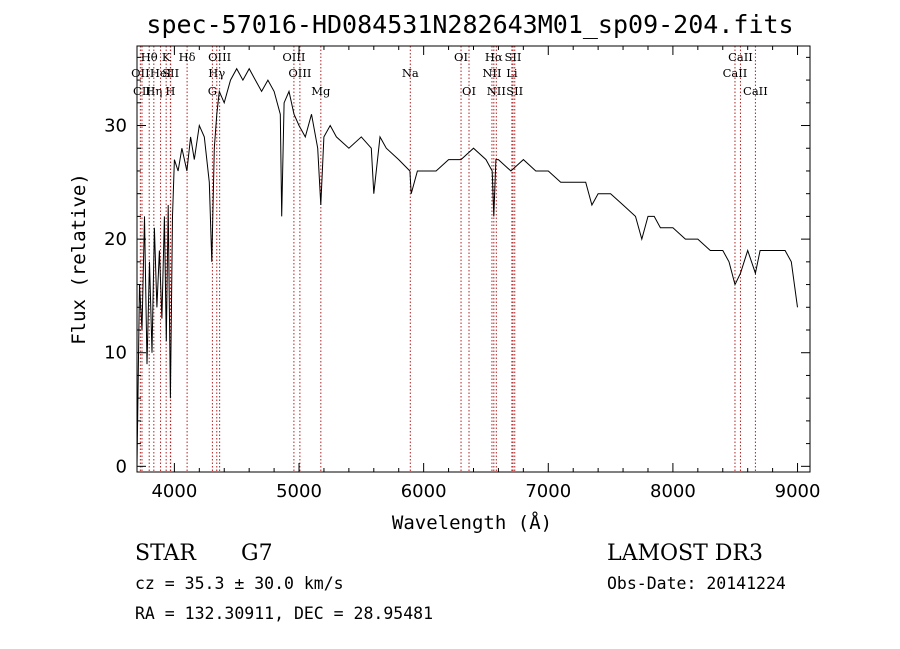  I want to click on y-axis-label: Flux (relative), so click(79, 259).